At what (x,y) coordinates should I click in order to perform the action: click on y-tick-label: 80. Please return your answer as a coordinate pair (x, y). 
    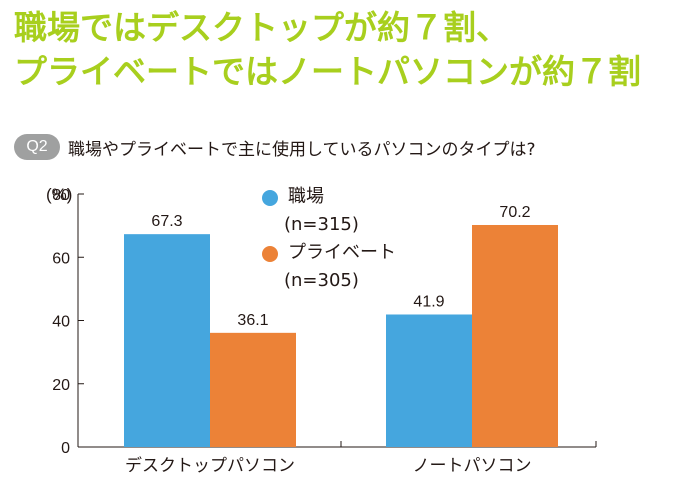
    Looking at the image, I should click on (61, 195).